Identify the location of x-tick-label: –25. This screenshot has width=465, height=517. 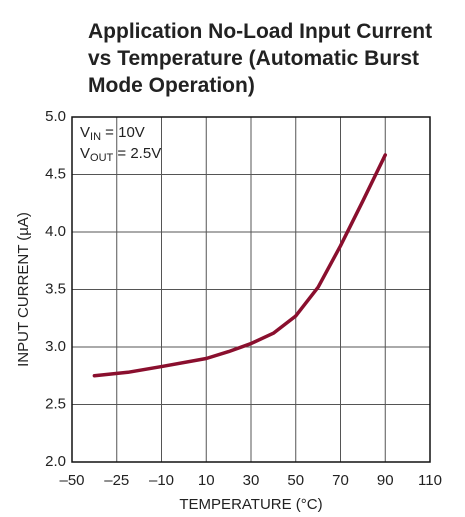
(116, 480).